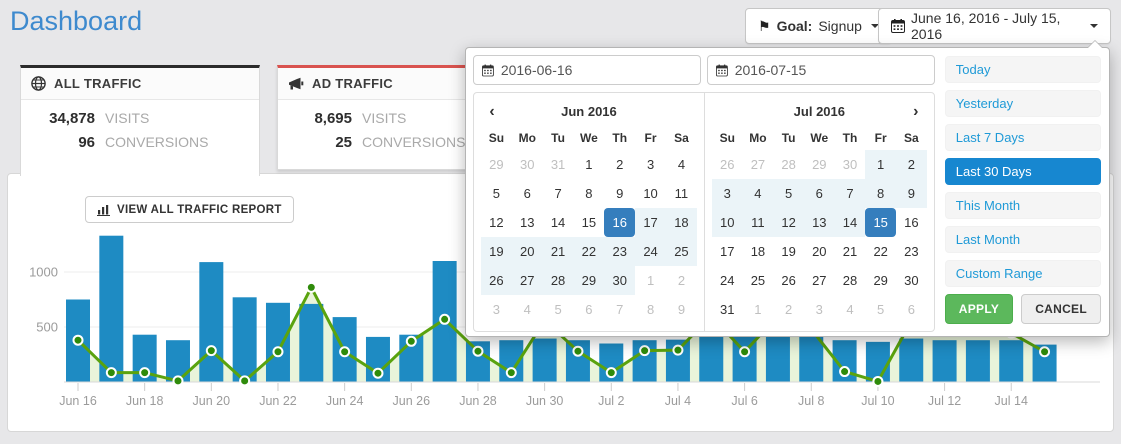 This screenshot has width=1121, height=444. I want to click on calendar-day: 19, so click(788, 251).